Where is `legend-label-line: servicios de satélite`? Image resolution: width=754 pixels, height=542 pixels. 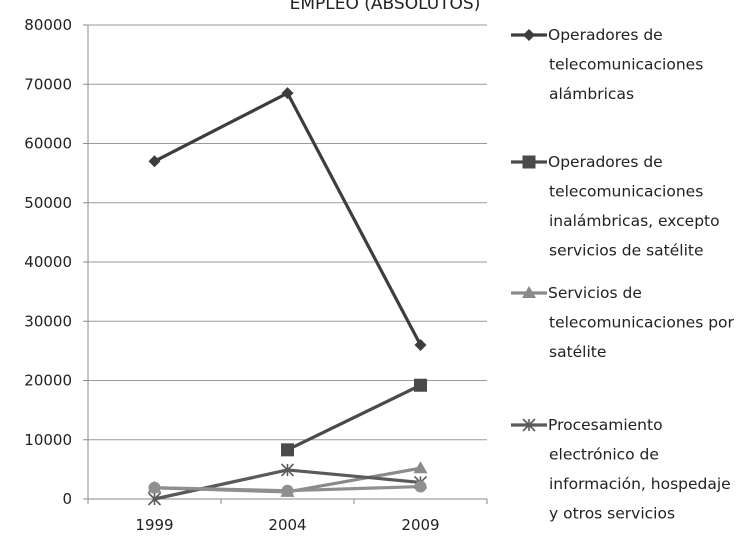 legend-label-line: servicios de satélite is located at coordinates (626, 251).